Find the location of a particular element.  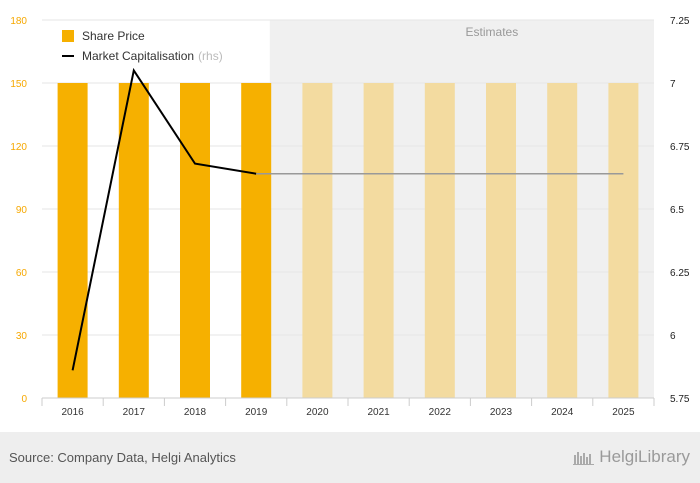

legend-item-share-price: Share Price is located at coordinates (142, 36).